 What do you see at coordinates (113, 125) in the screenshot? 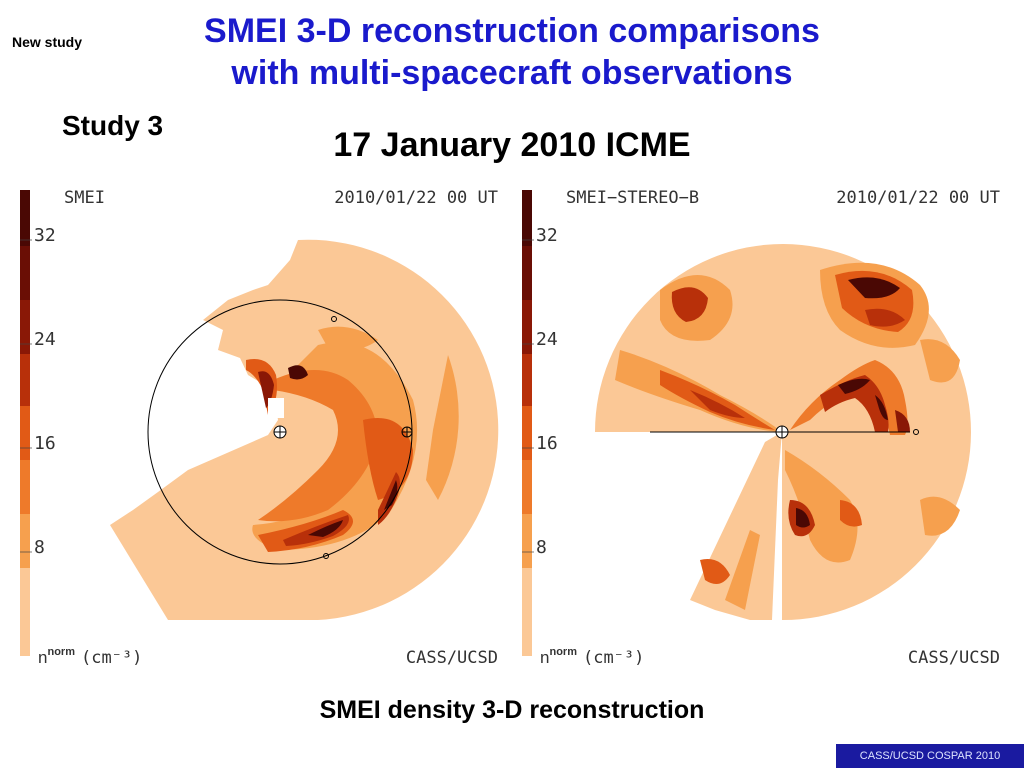
I see `study-label: Study 3` at bounding box center [113, 125].